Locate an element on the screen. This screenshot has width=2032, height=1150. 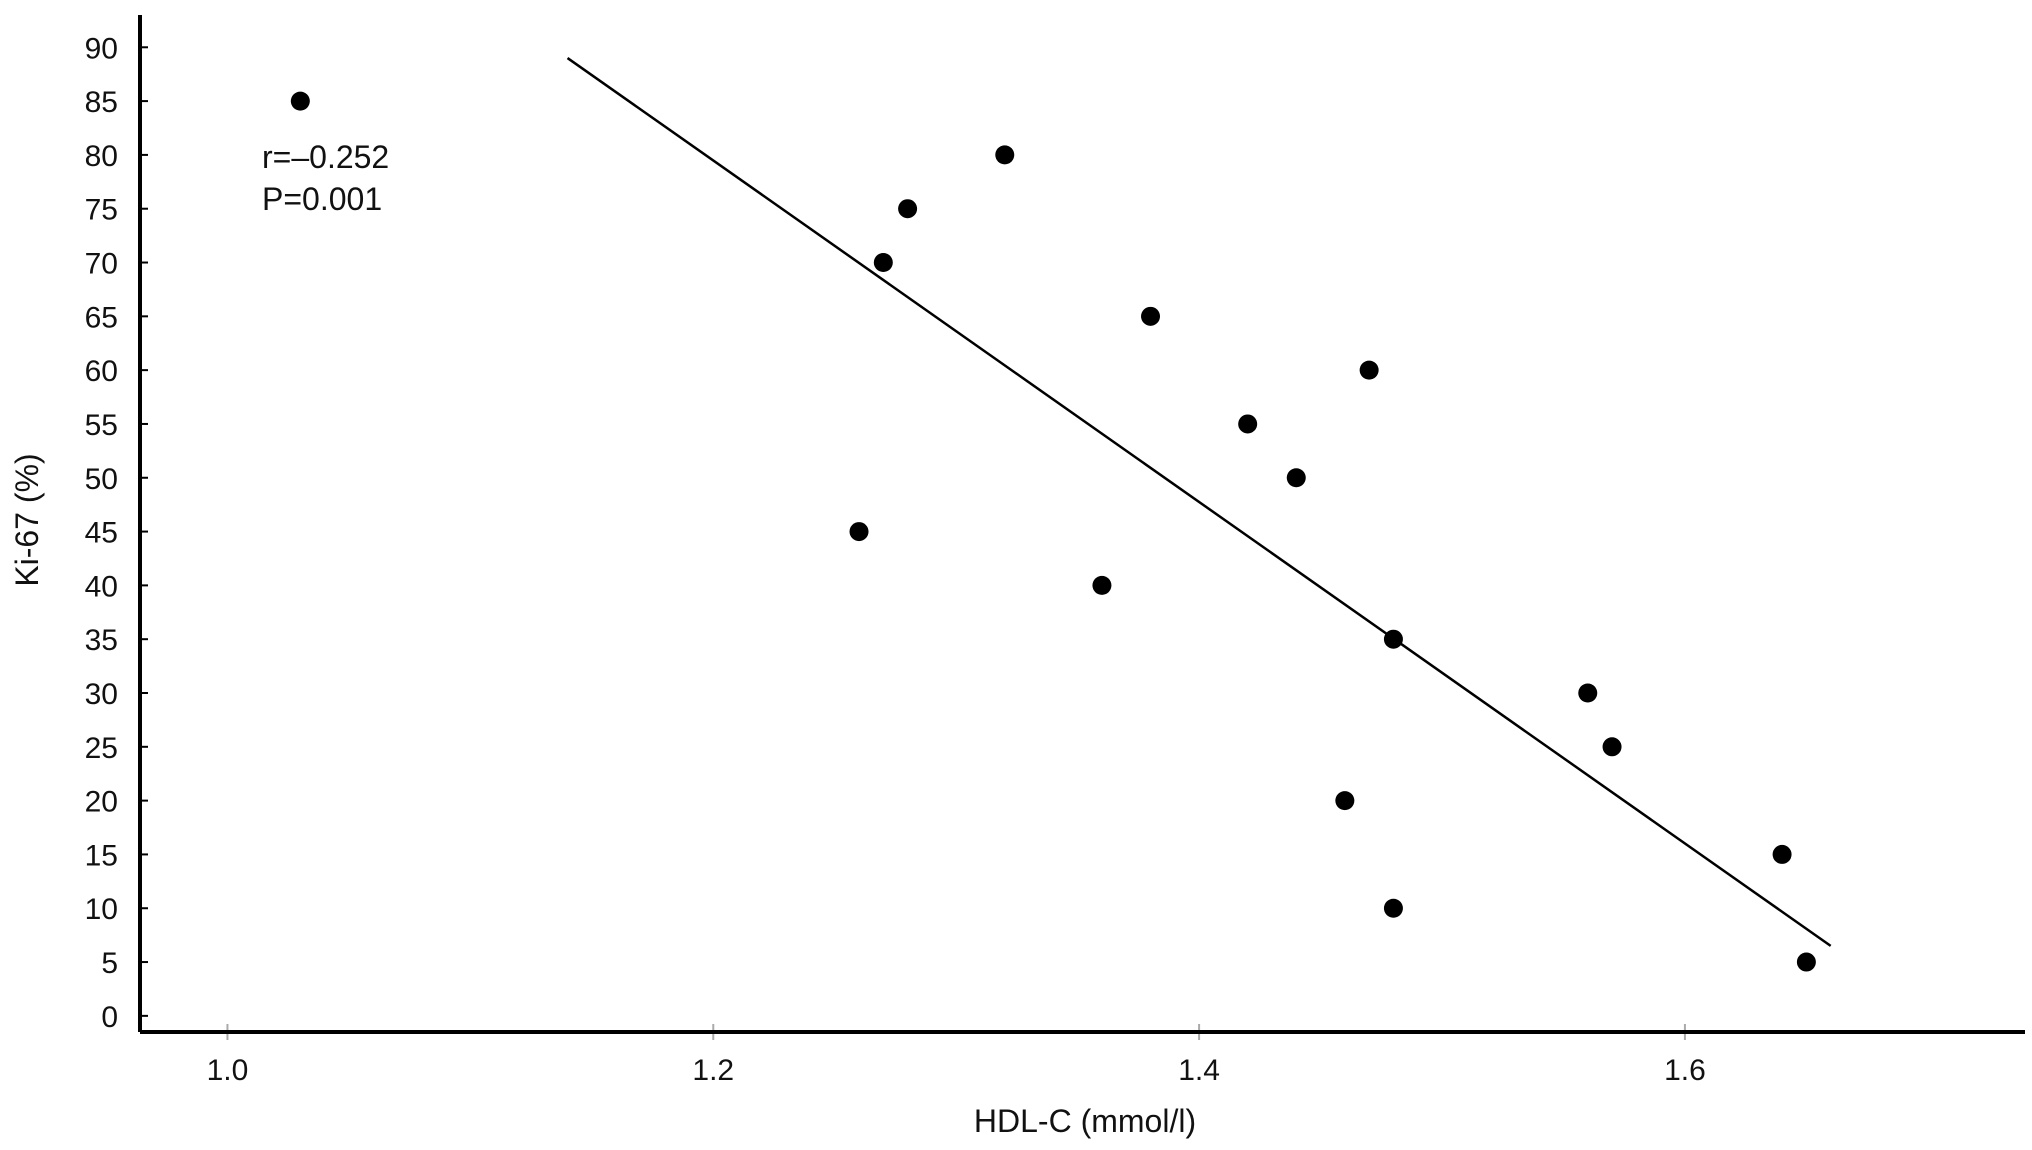
y-tick-label: 45 is located at coordinates (101, 533).